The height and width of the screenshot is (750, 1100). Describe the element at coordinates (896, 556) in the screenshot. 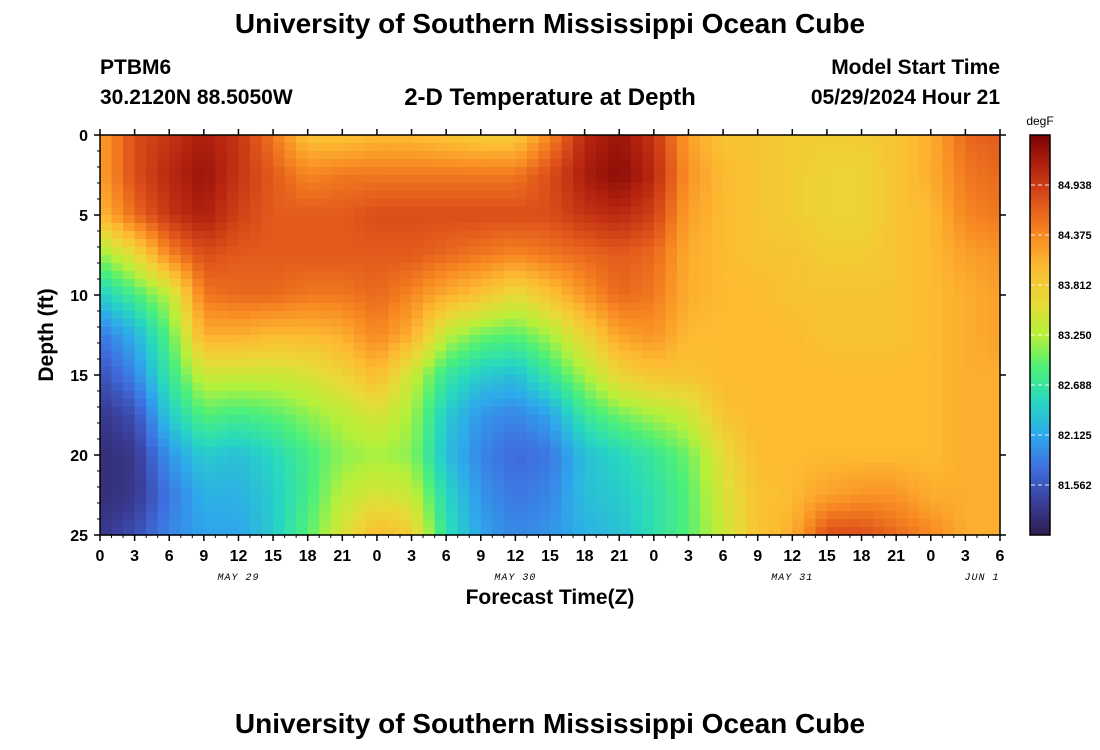

I see `x-tick-label: 21` at that location.